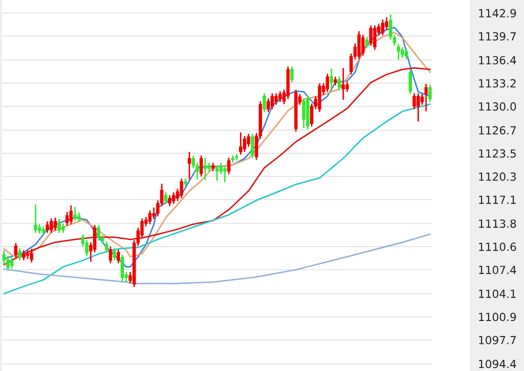 This screenshot has height=371, width=524. I want to click on y-tick-label: 1094.4, so click(497, 364).